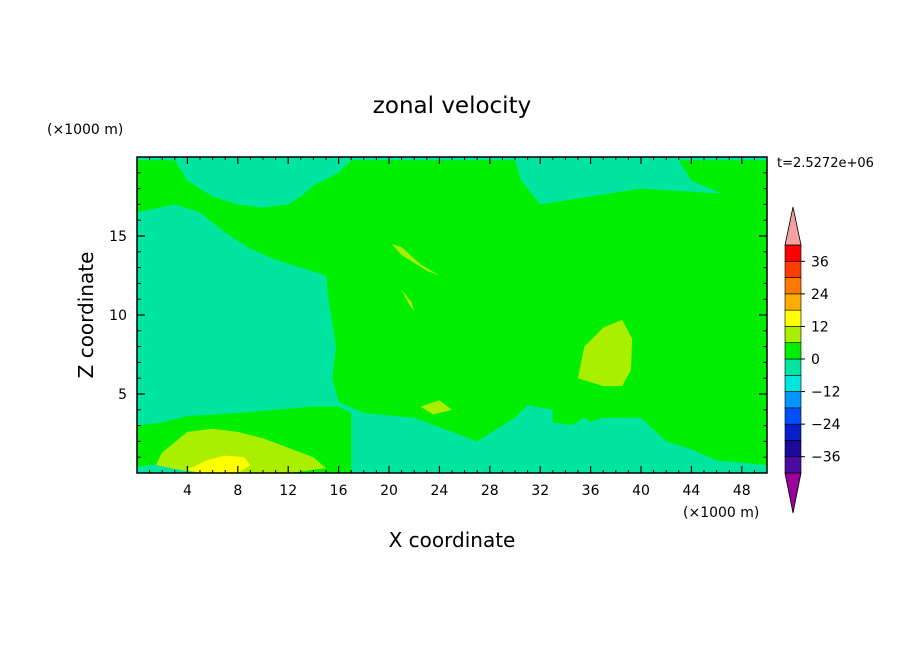  Describe the element at coordinates (820, 262) in the screenshot. I see `colorbar-tick-label: 36` at that location.